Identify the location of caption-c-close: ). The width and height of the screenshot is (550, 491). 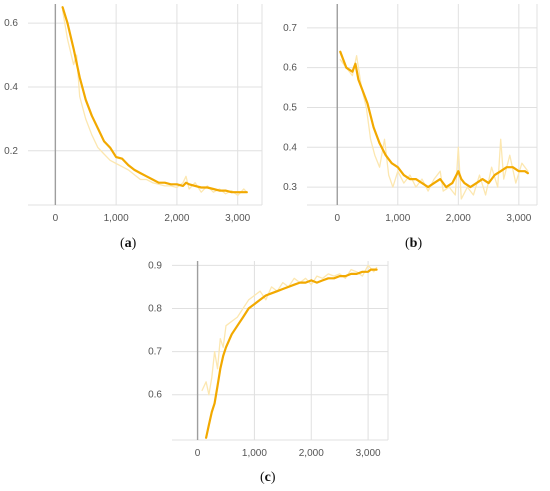
(273, 477).